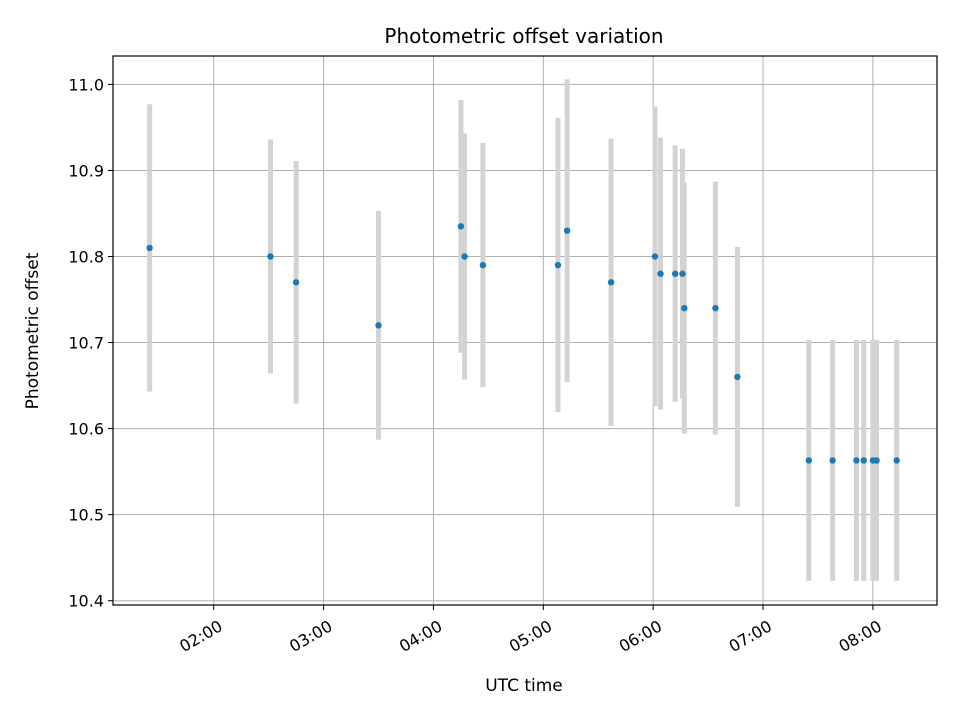 The image size is (960, 720). I want to click on y-tick-label-1: 10.5, so click(86, 515).